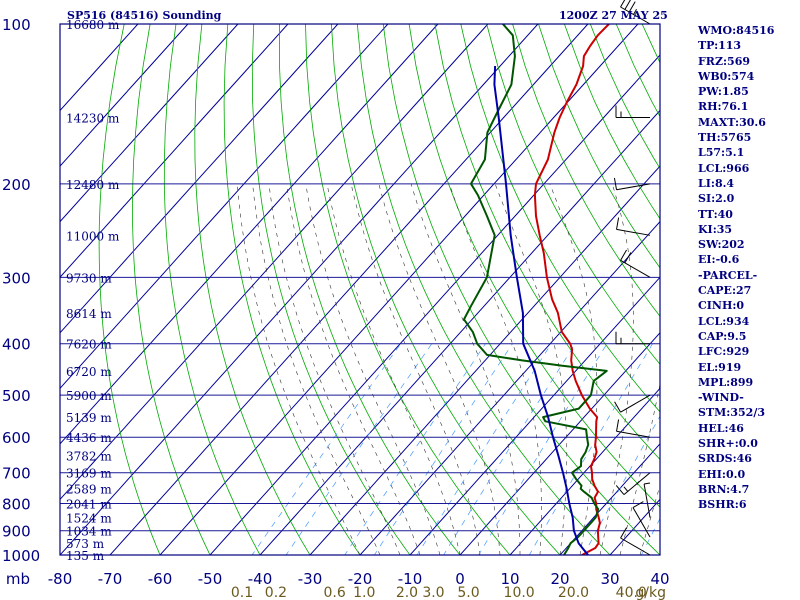 The height and width of the screenshot is (600, 800). I want to click on height-label: 135 m, so click(85, 556).